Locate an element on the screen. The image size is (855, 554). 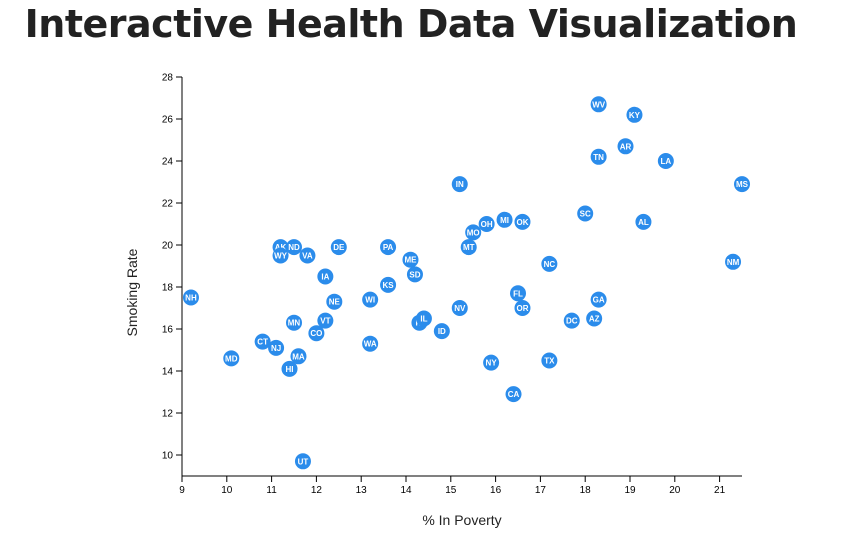
state-point-tx: TX is located at coordinates (549, 360).